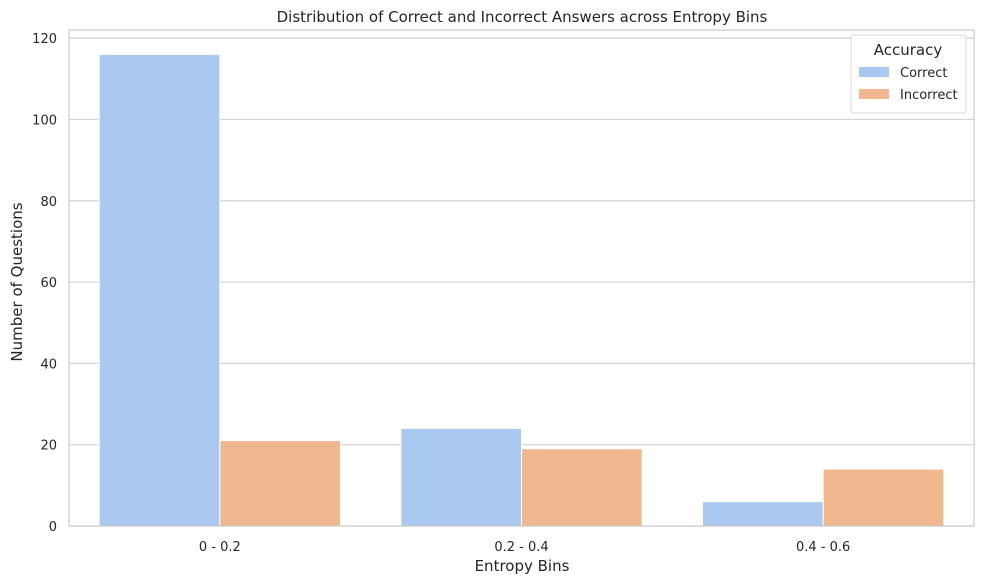 The image size is (984, 584). I want to click on y-tick-labels: 0 20 40 60 80 100 120, so click(44, 283).